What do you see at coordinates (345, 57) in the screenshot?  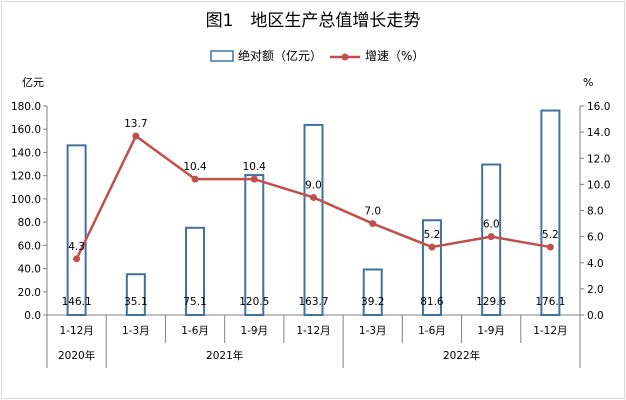 I see `legend-line-marker` at bounding box center [345, 57].